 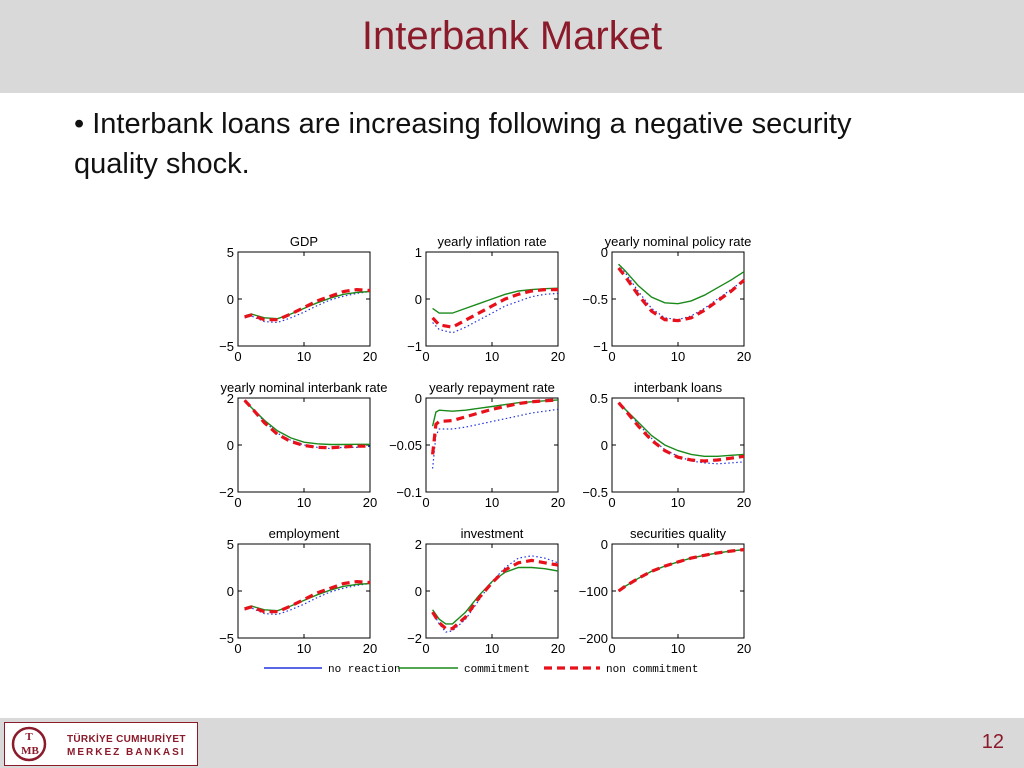 What do you see at coordinates (126, 739) in the screenshot?
I see `logo-text-line1: TÜRKİYE CUMHURİYET` at bounding box center [126, 739].